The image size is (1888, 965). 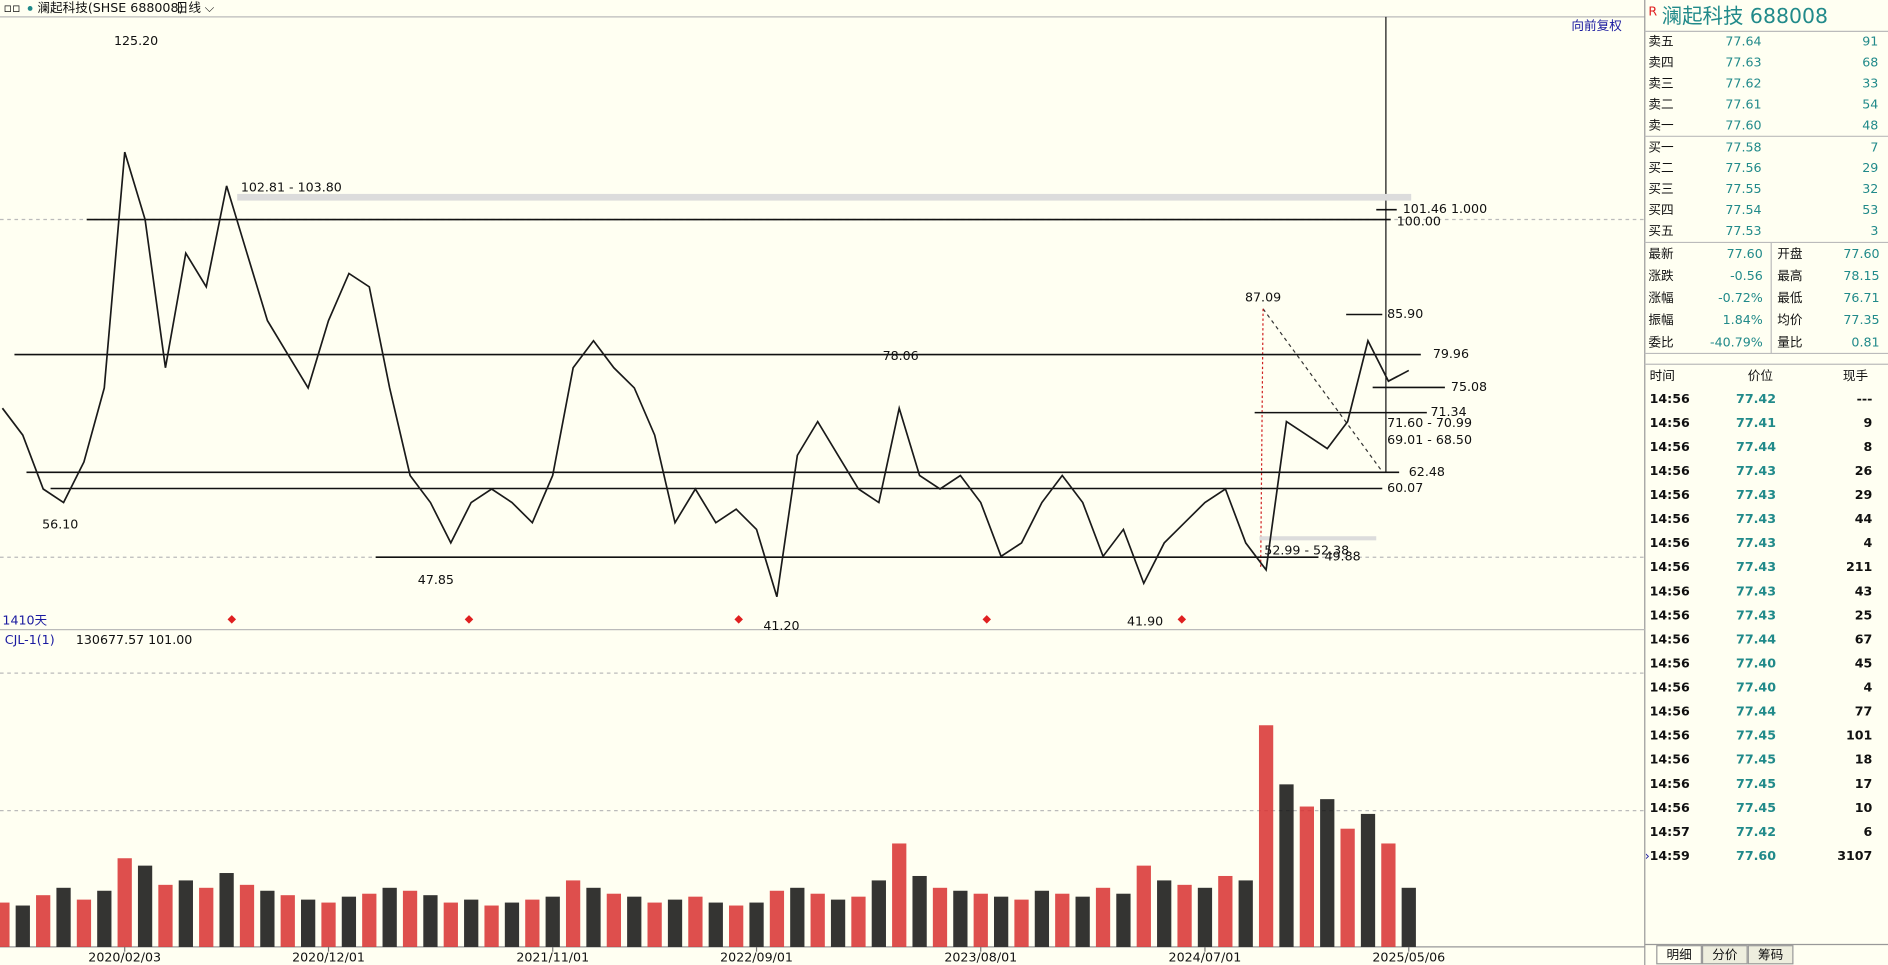 What do you see at coordinates (1864, 638) in the screenshot?
I see `trade-qty: 67` at bounding box center [1864, 638].